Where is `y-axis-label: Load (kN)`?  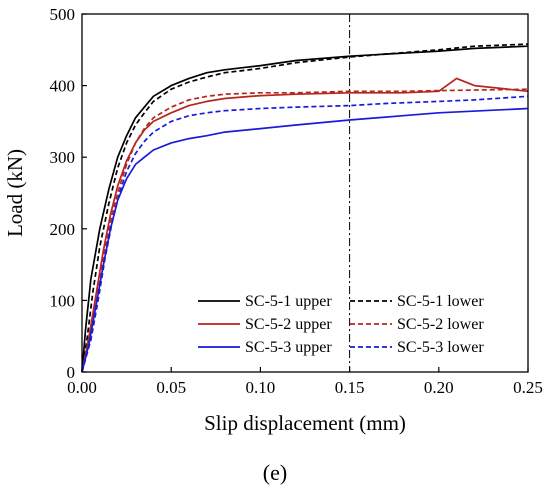 y-axis-label: Load (kN) is located at coordinates (15, 193).